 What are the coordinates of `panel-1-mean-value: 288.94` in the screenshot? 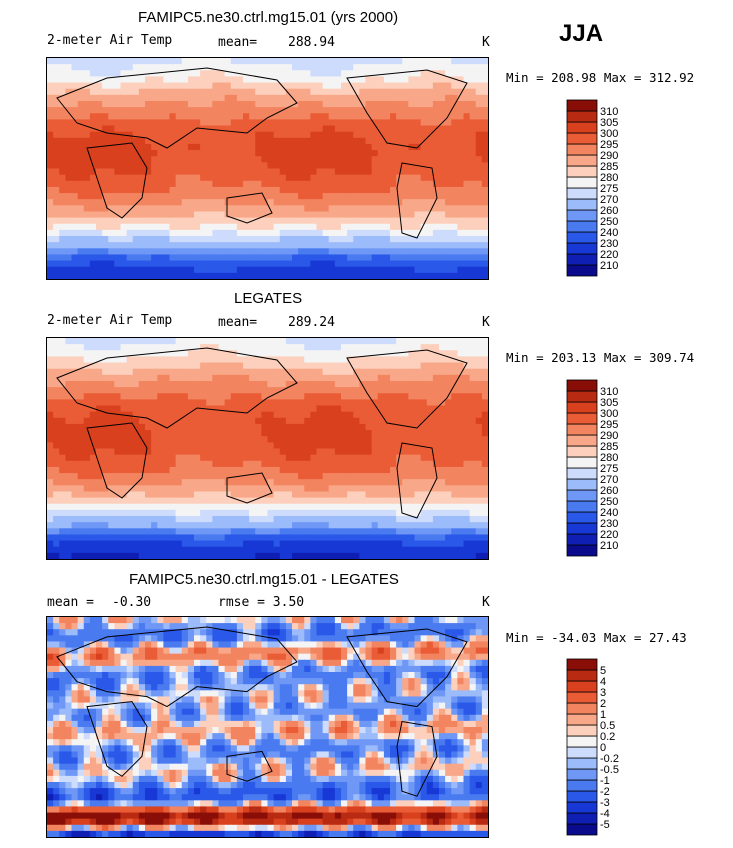 It's located at (311, 42).